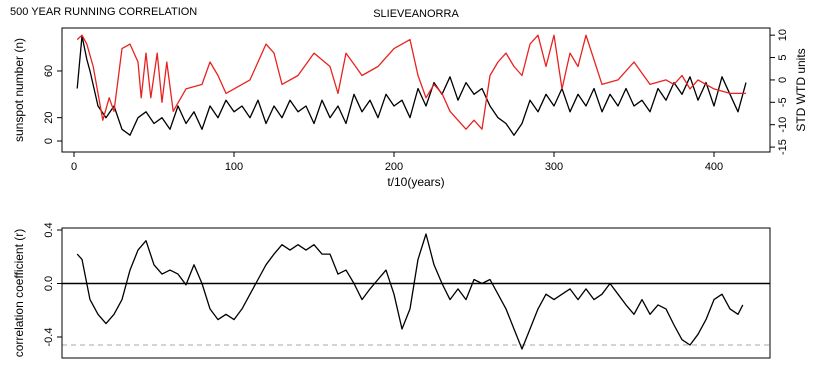 The image size is (813, 365). What do you see at coordinates (714, 167) in the screenshot?
I see `x-tick-label: 400` at bounding box center [714, 167].